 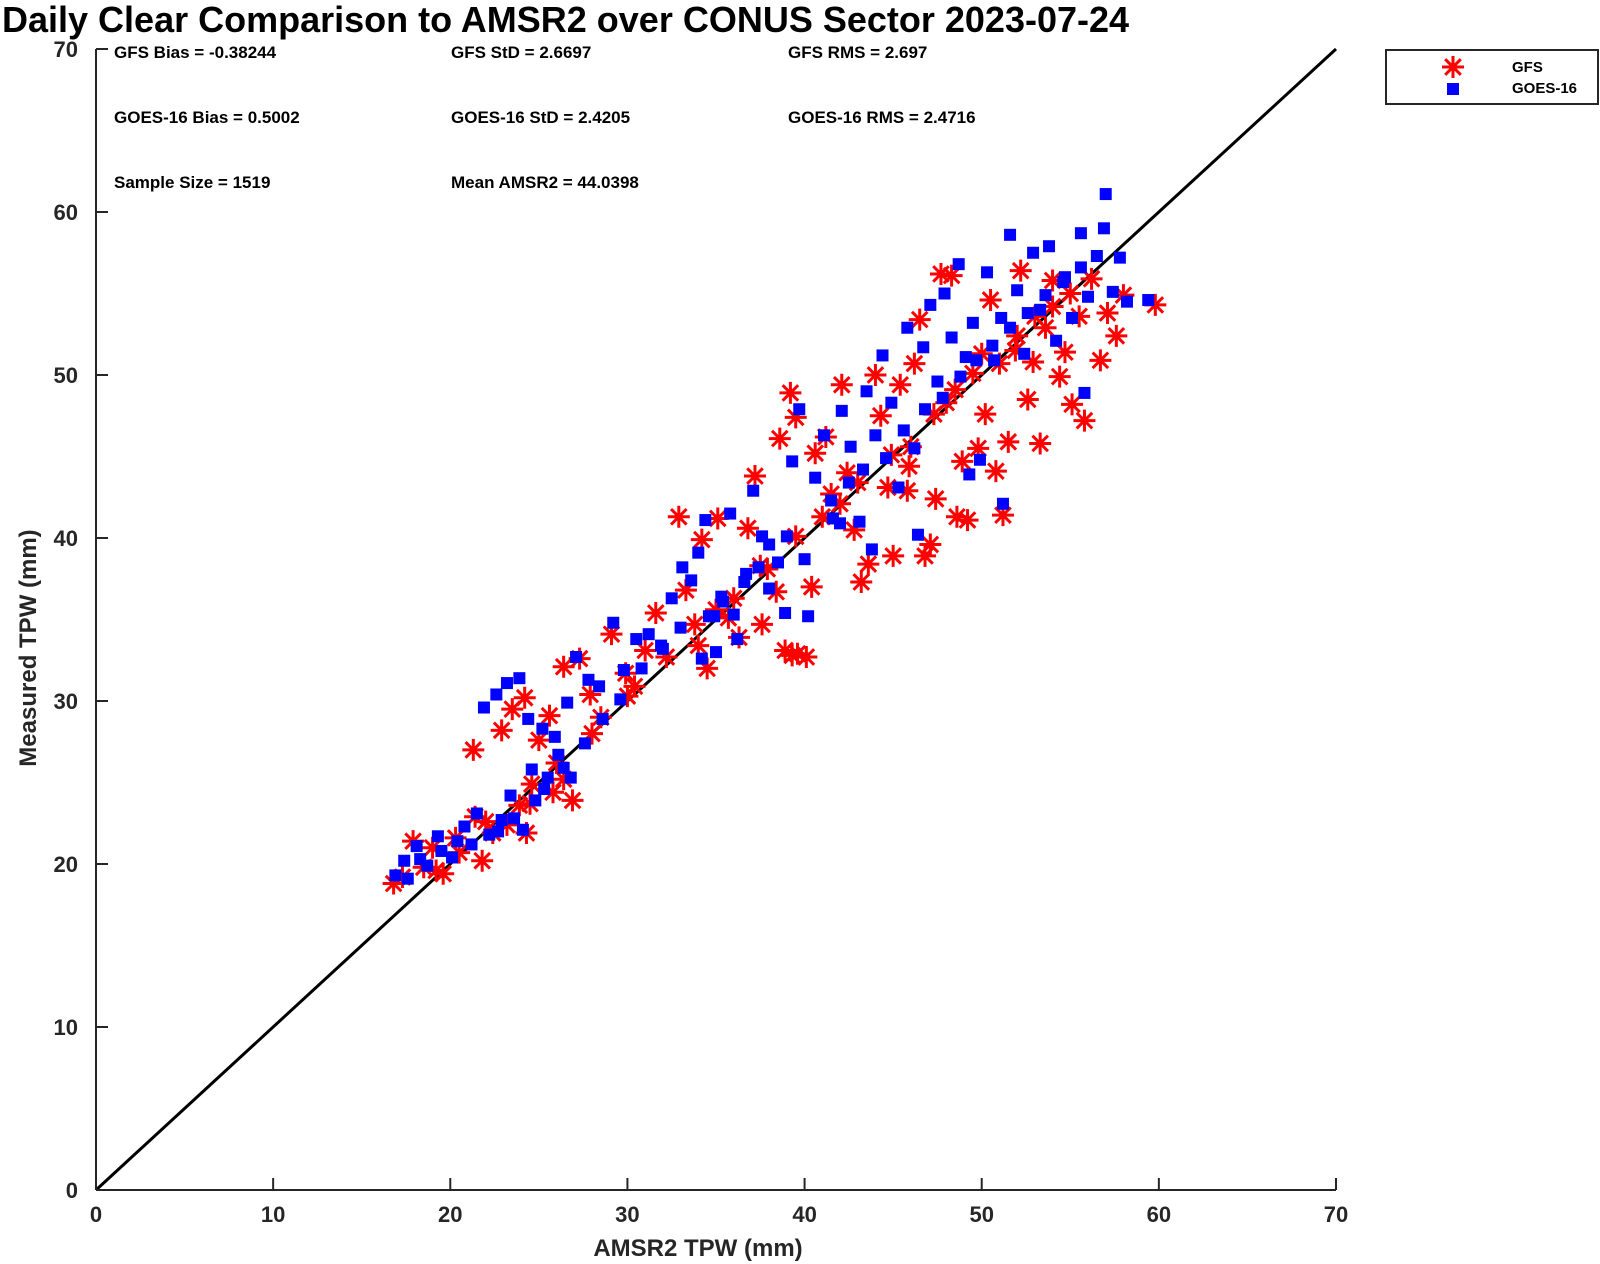 What do you see at coordinates (1527, 67) in the screenshot?
I see `legend-label-gfs: GFS` at bounding box center [1527, 67].